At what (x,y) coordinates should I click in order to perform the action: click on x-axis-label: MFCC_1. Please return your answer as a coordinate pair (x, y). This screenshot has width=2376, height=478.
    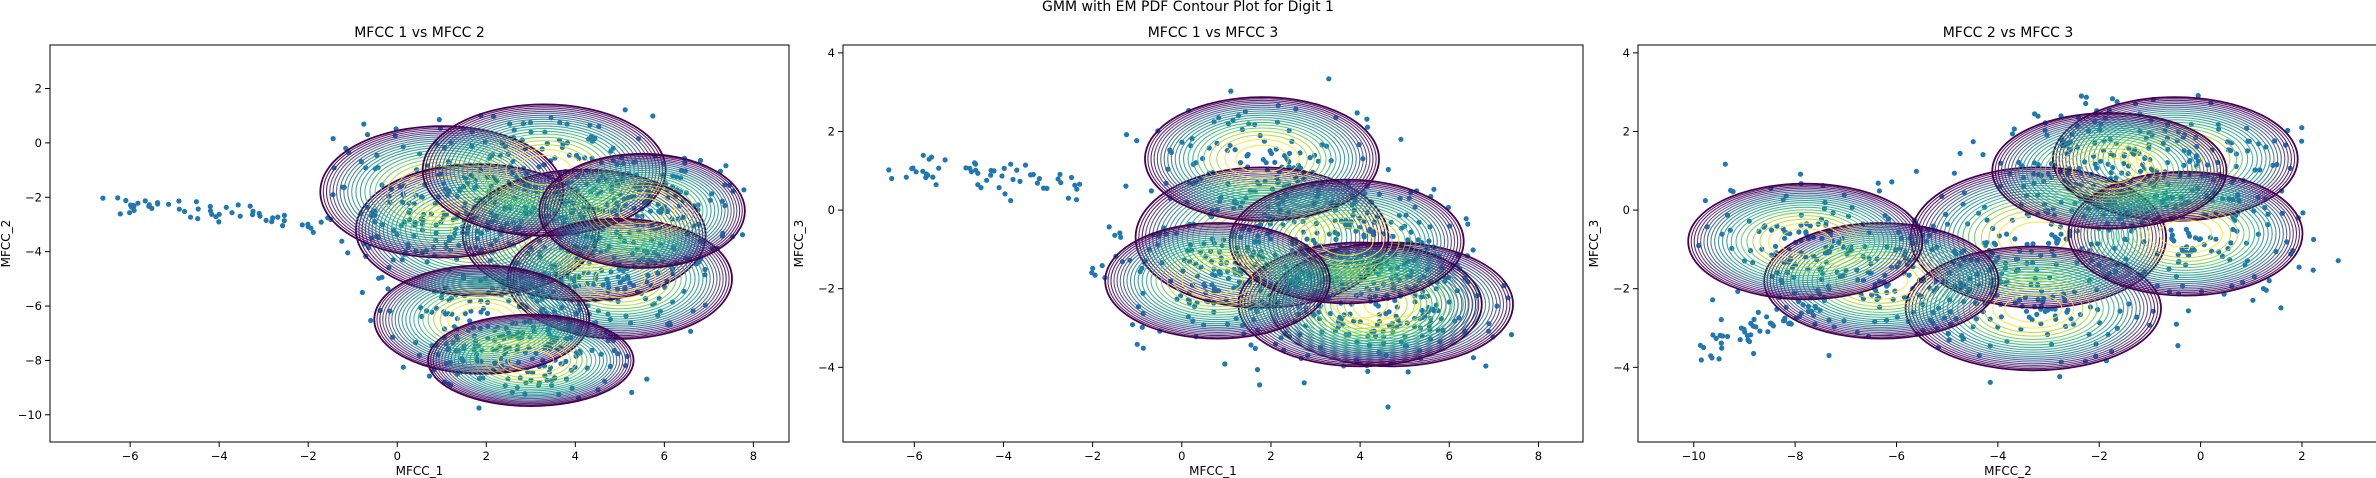
    Looking at the image, I should click on (420, 471).